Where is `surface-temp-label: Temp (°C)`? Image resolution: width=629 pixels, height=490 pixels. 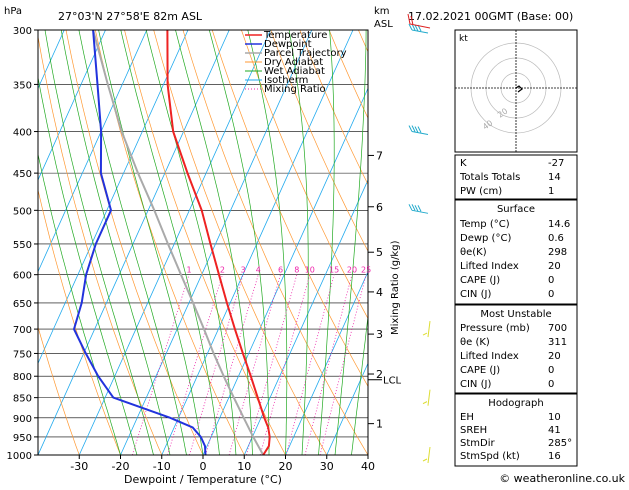
surface-temp-label: Temp (°C) is located at coordinates (484, 224).